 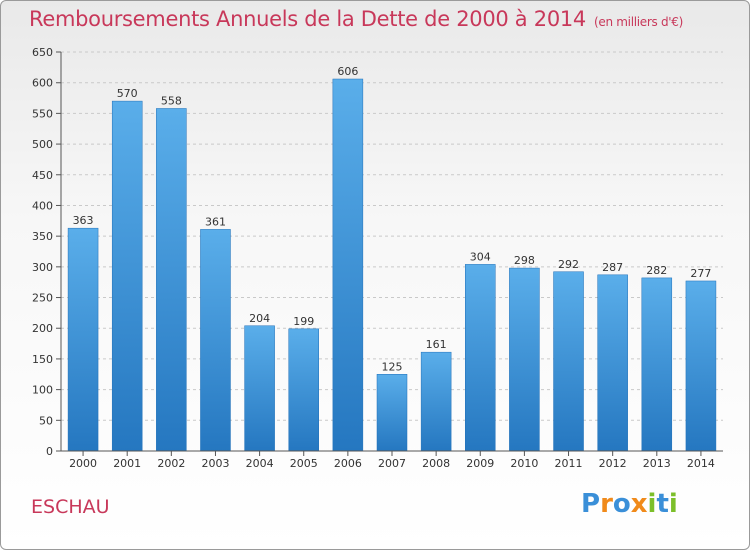 What do you see at coordinates (215, 340) in the screenshot?
I see `bar-2003` at bounding box center [215, 340].